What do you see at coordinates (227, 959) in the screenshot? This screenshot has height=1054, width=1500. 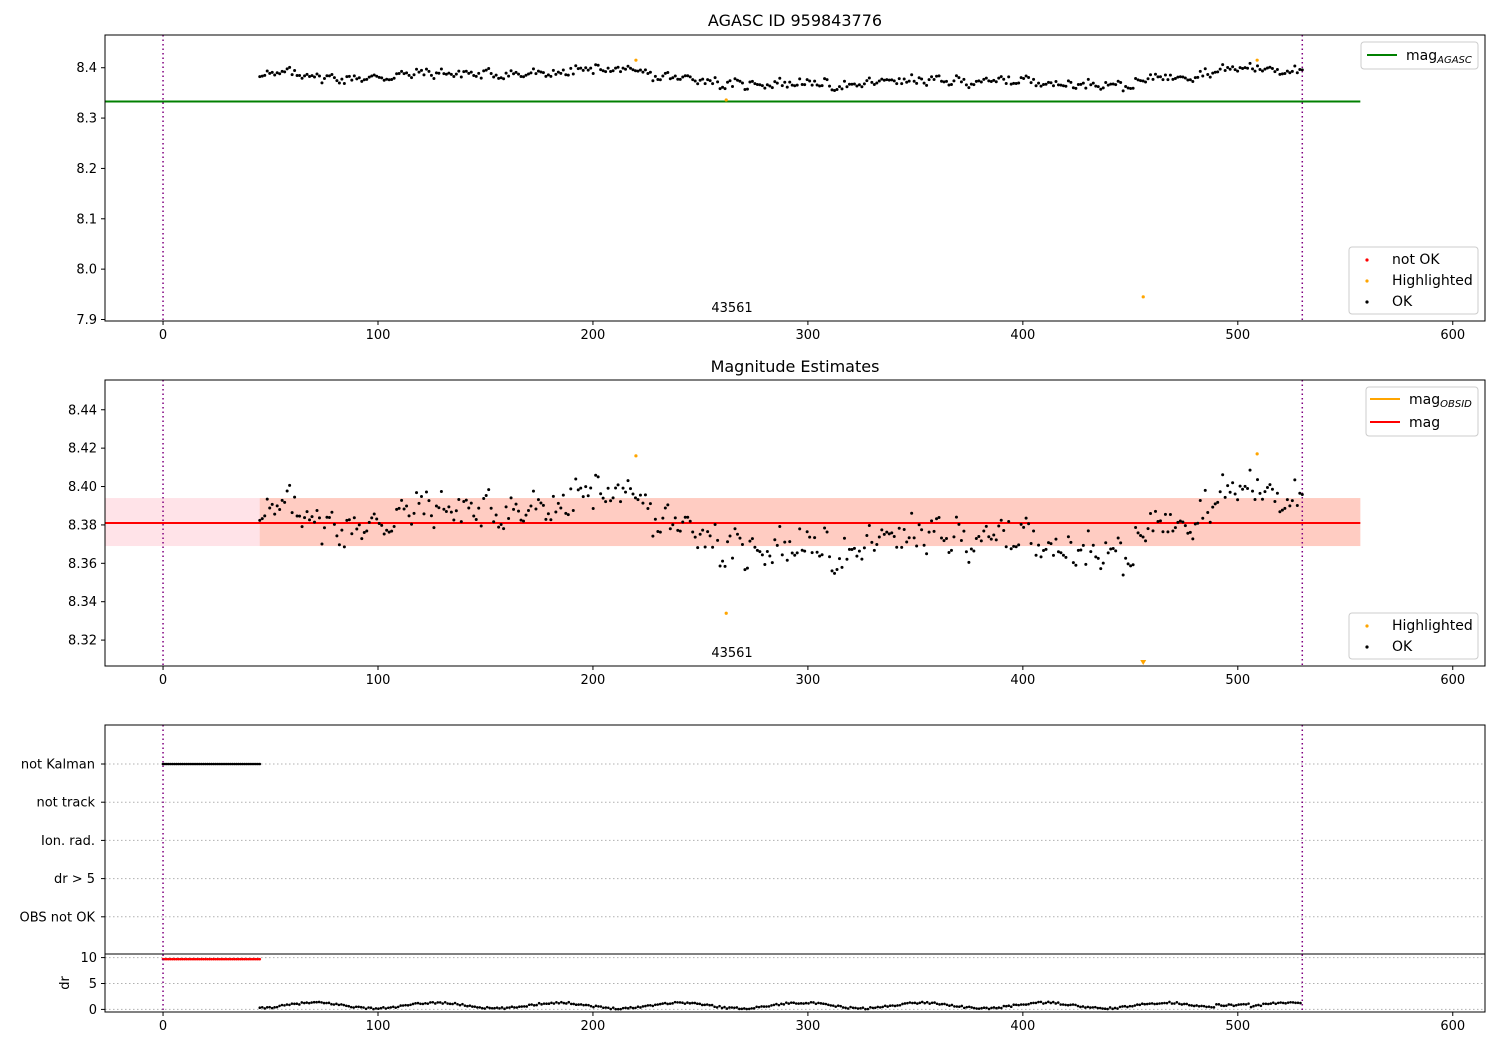 I see `dr-flagged-point` at bounding box center [227, 959].